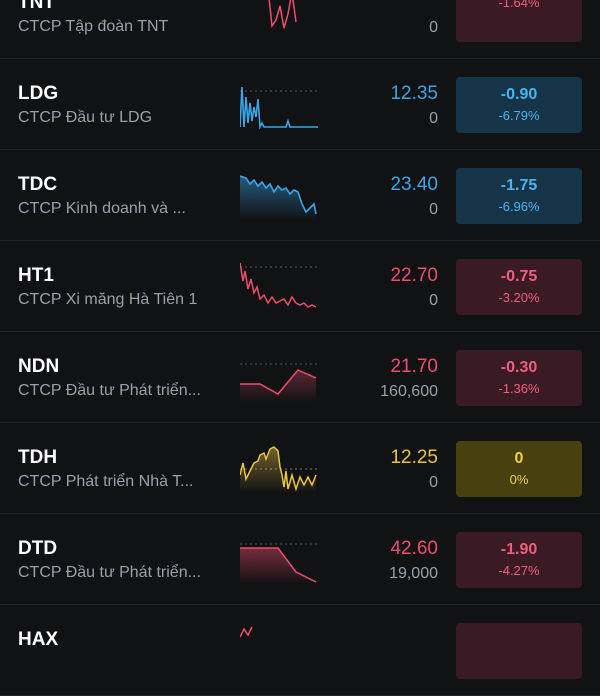 This screenshot has width=600, height=696. Describe the element at coordinates (519, 367) in the screenshot. I see `change-value: -0.30` at that location.